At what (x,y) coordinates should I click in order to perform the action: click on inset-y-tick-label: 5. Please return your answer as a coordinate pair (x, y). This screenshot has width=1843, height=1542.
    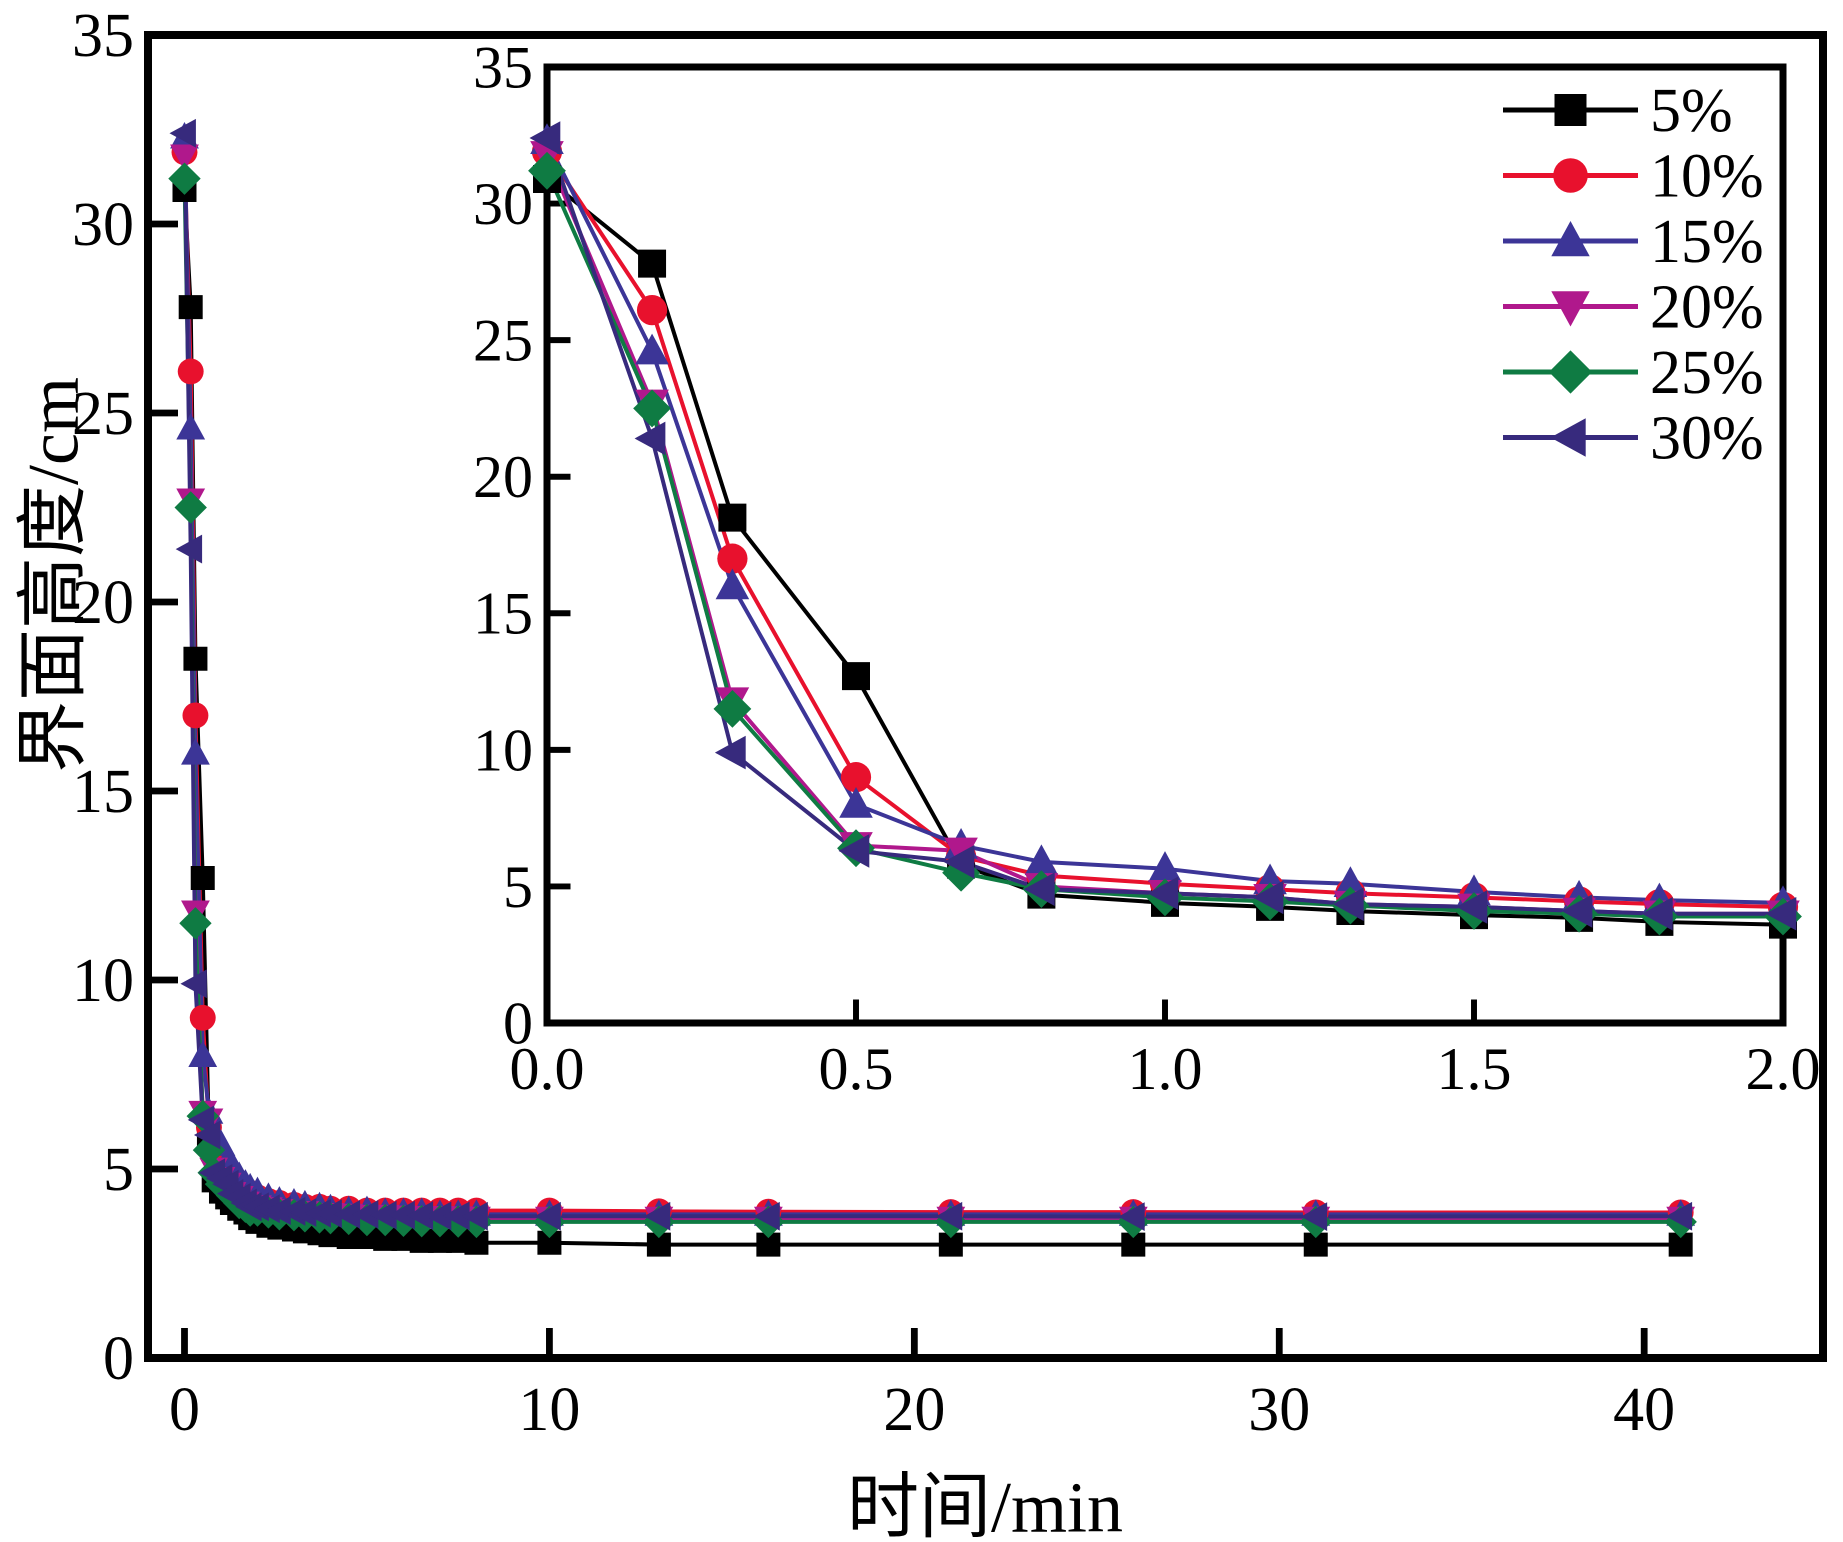
    Looking at the image, I should click on (518, 887).